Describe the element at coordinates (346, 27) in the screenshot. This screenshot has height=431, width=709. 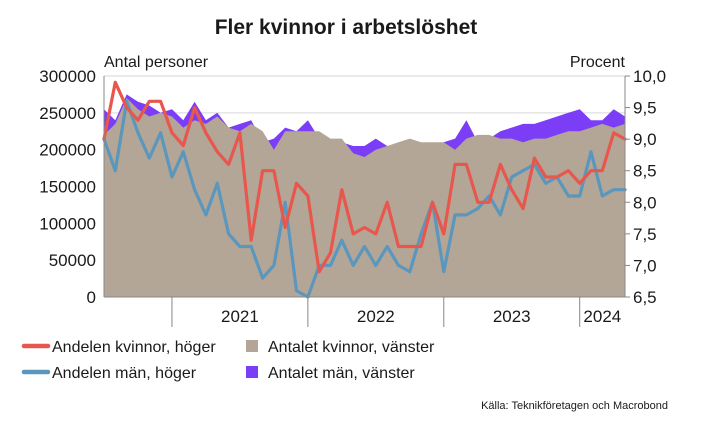
I see `chart-title: Fler kvinnor i arbetslöshet` at that location.